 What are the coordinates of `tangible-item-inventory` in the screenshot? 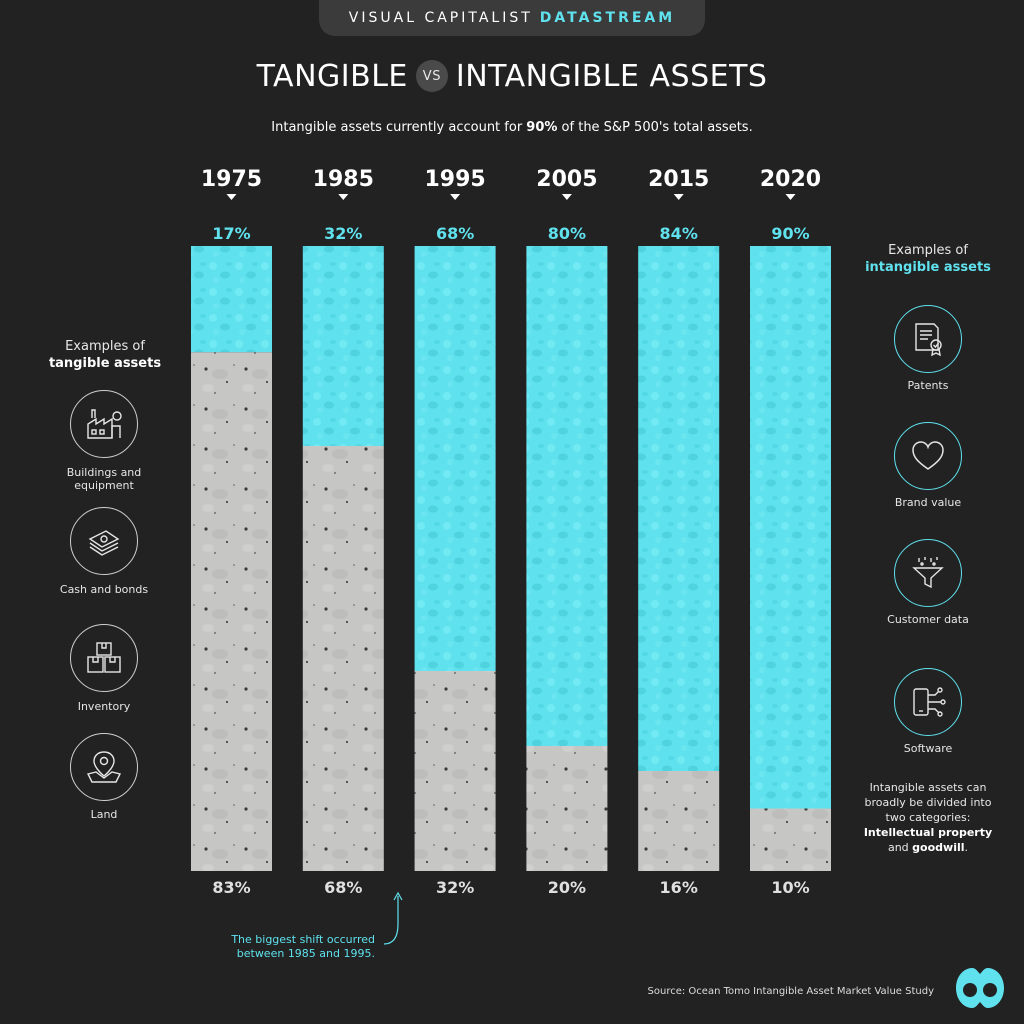 It's located at (104, 658).